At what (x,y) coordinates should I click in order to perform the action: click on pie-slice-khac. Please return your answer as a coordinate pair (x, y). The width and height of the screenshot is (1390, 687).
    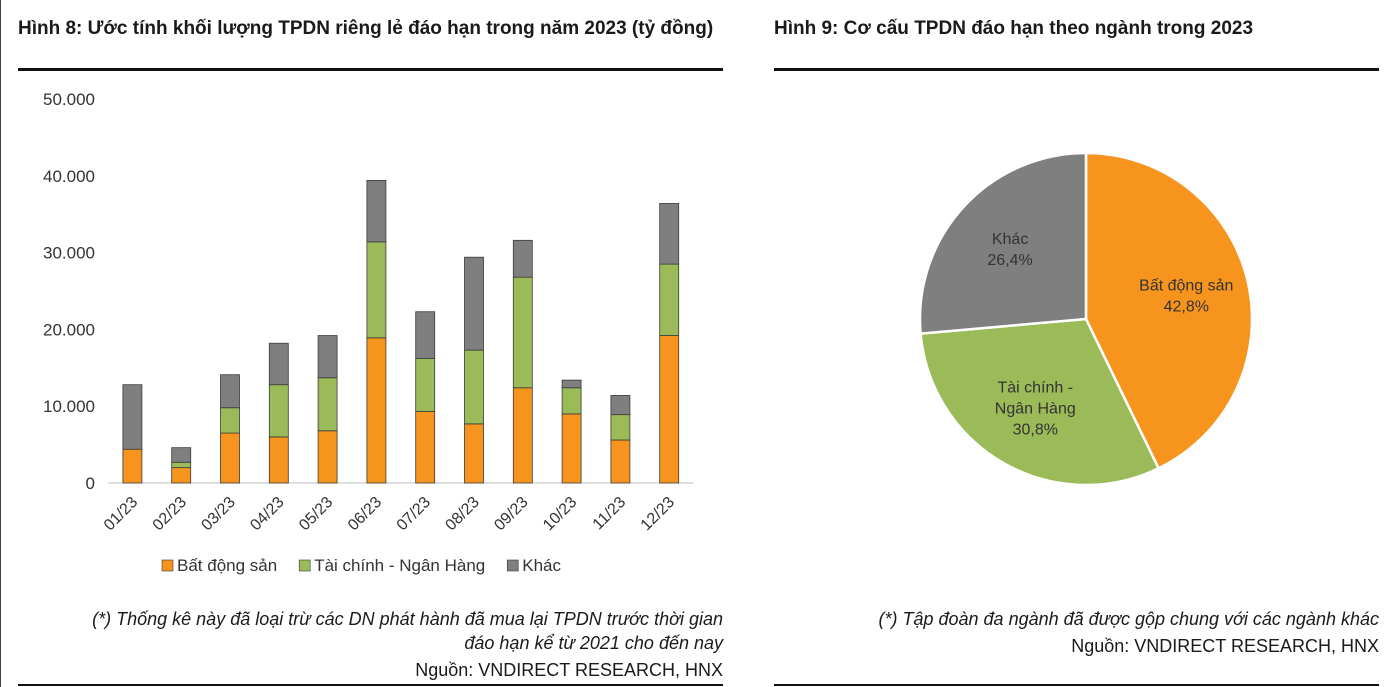
    Looking at the image, I should click on (1003, 243).